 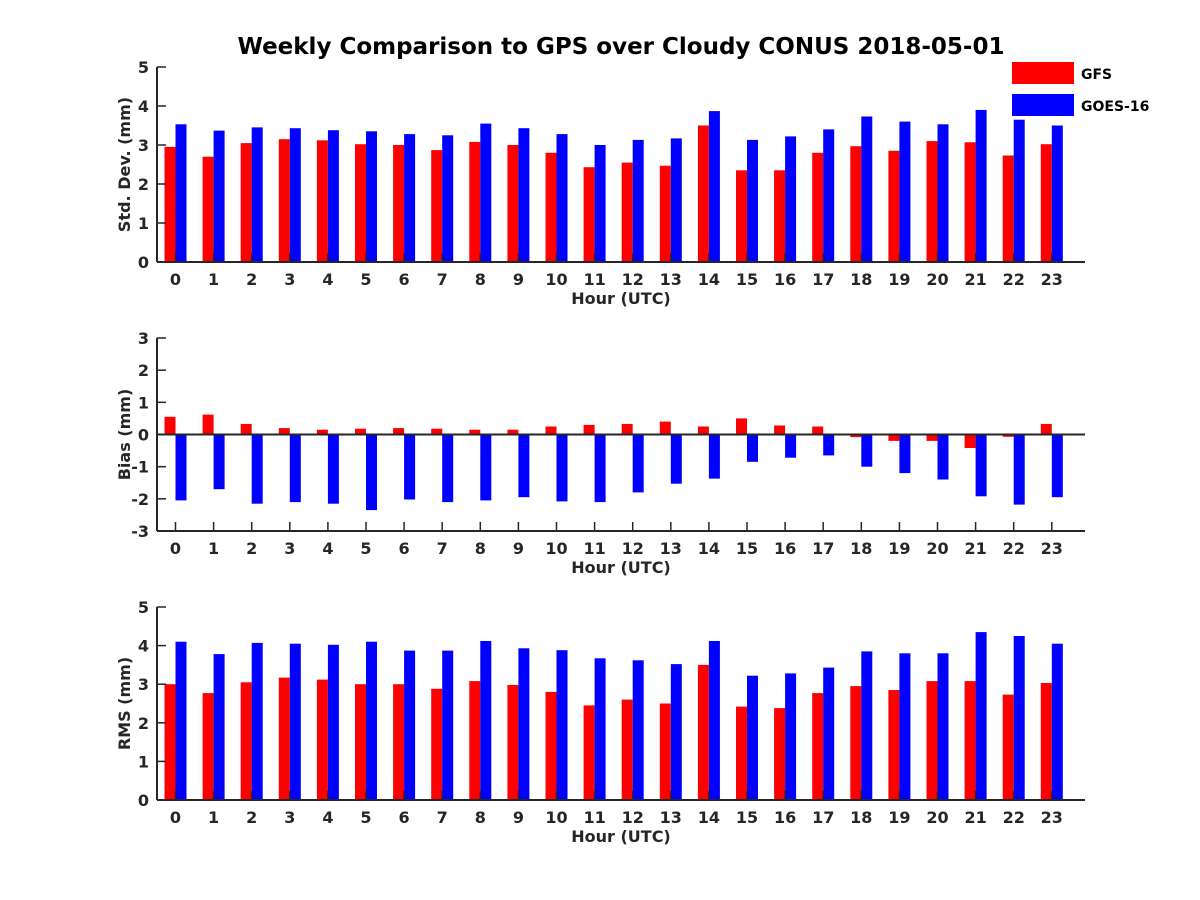 What do you see at coordinates (638, 730) in the screenshot?
I see `bar-p3-goes16-h12` at bounding box center [638, 730].